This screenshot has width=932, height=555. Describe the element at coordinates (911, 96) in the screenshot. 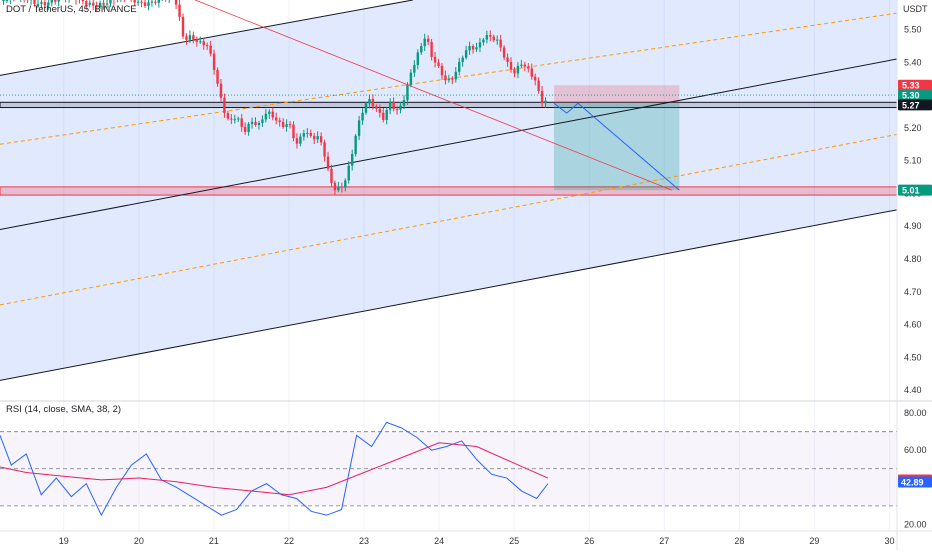

I see `price-tag-label: 5.30` at that location.